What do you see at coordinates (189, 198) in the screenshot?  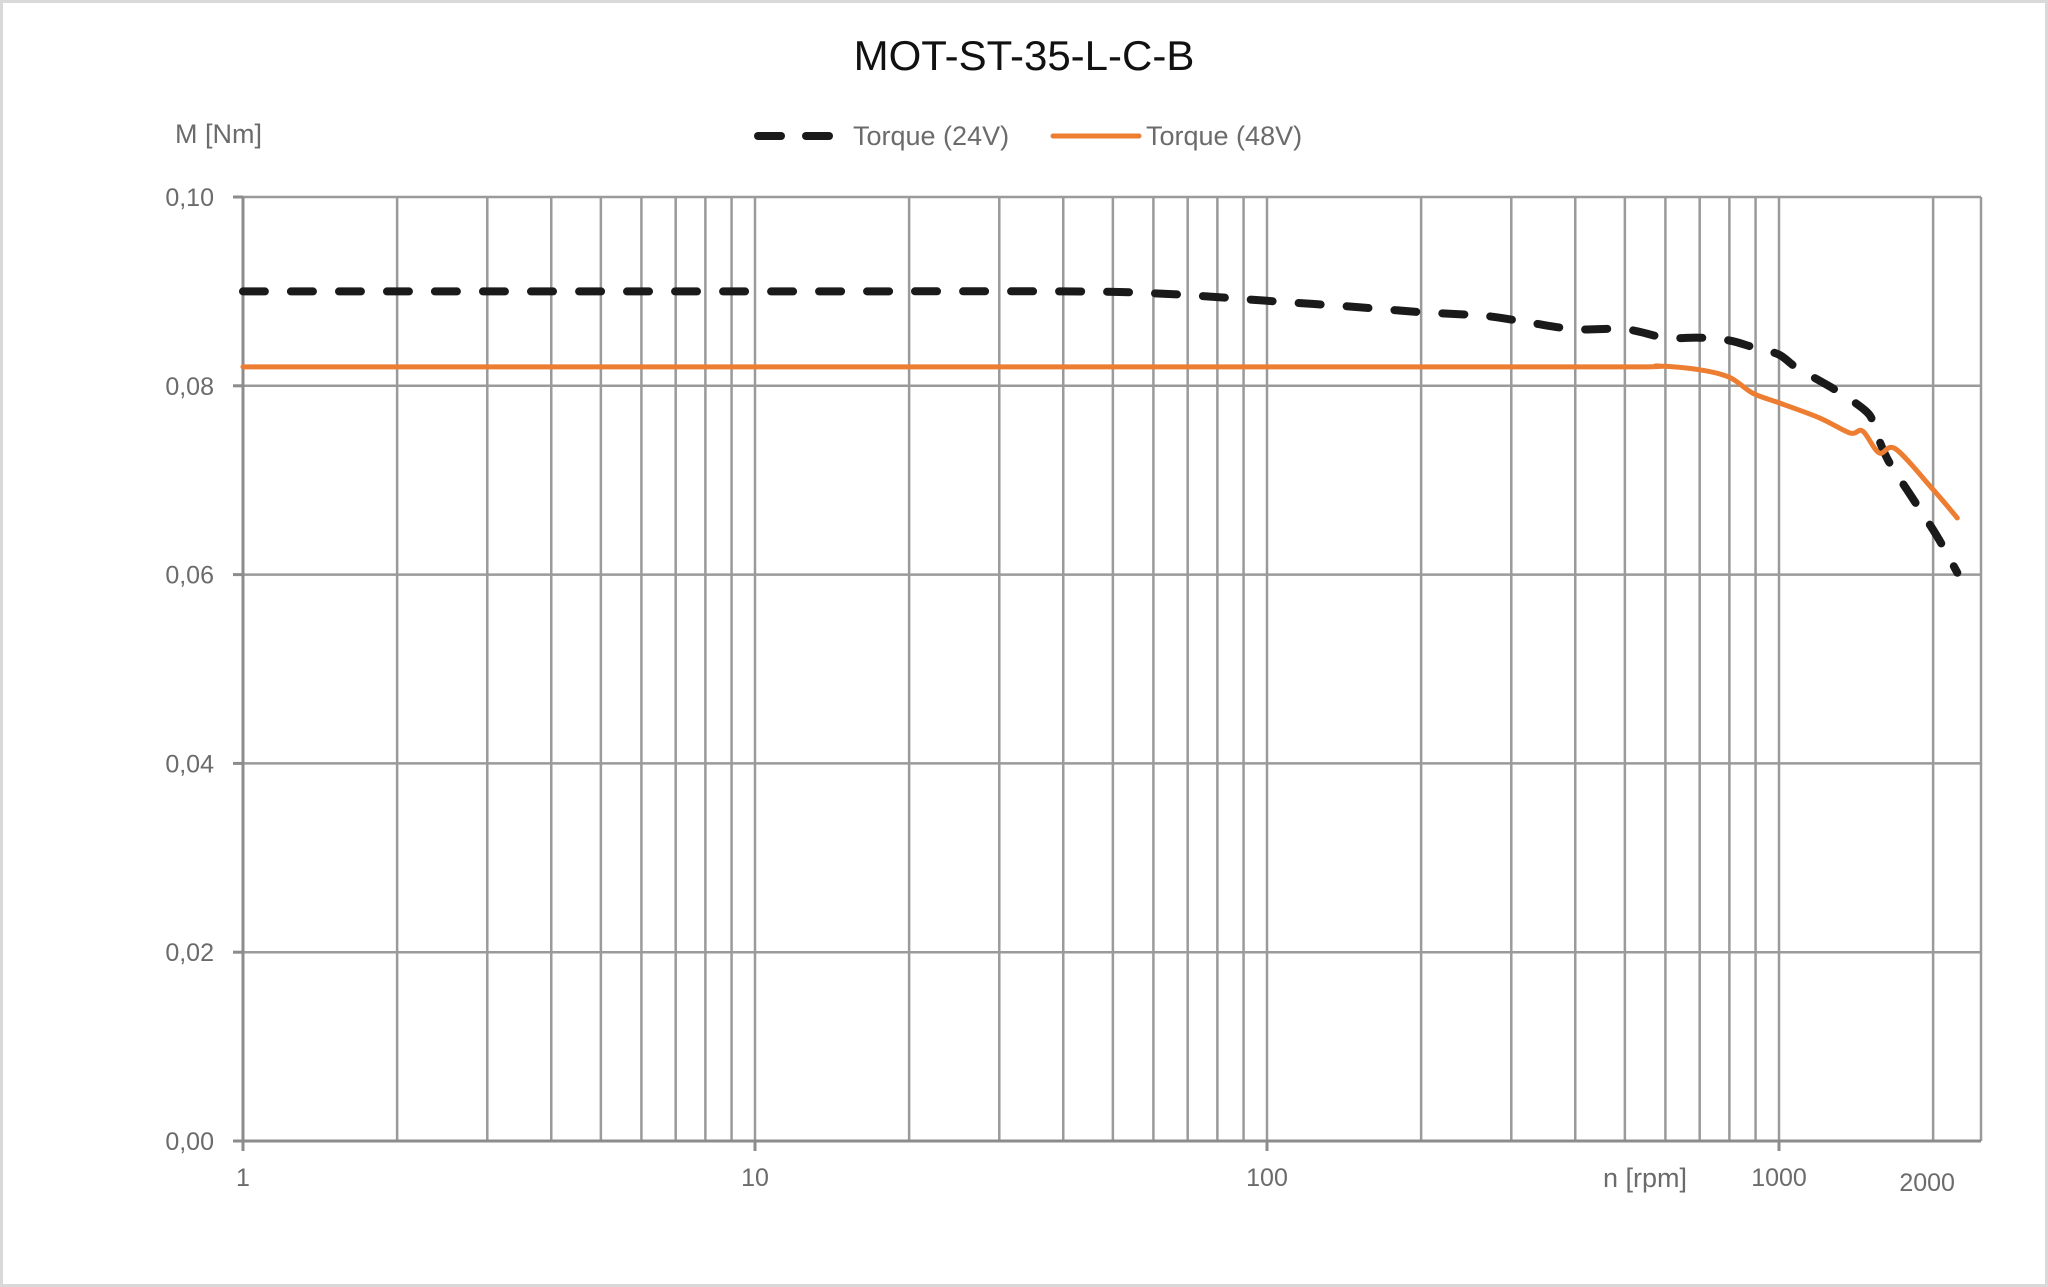 I see `y-tick-label: 0,10` at bounding box center [189, 198].